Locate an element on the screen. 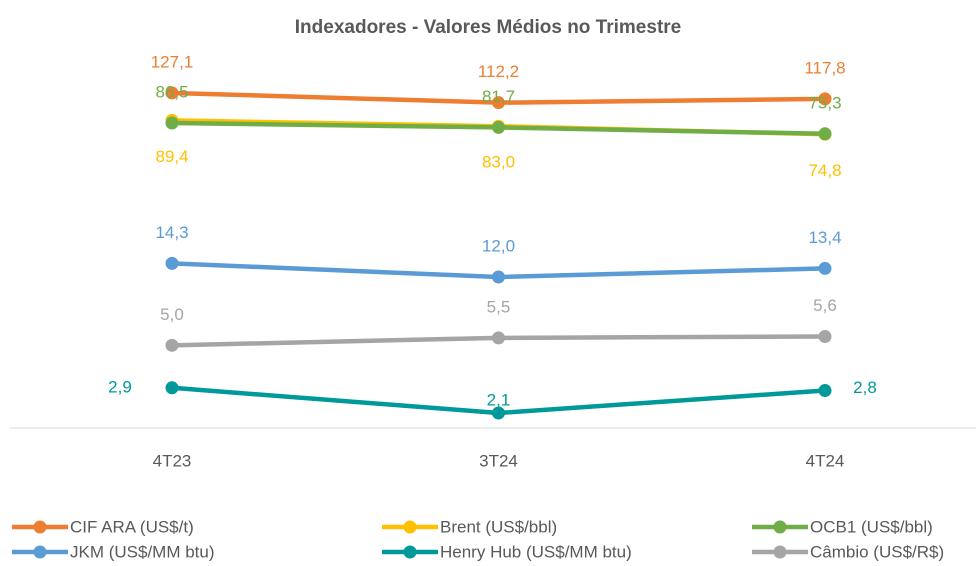 The image size is (976, 566). x-tick-label: 3T24 is located at coordinates (498, 460).